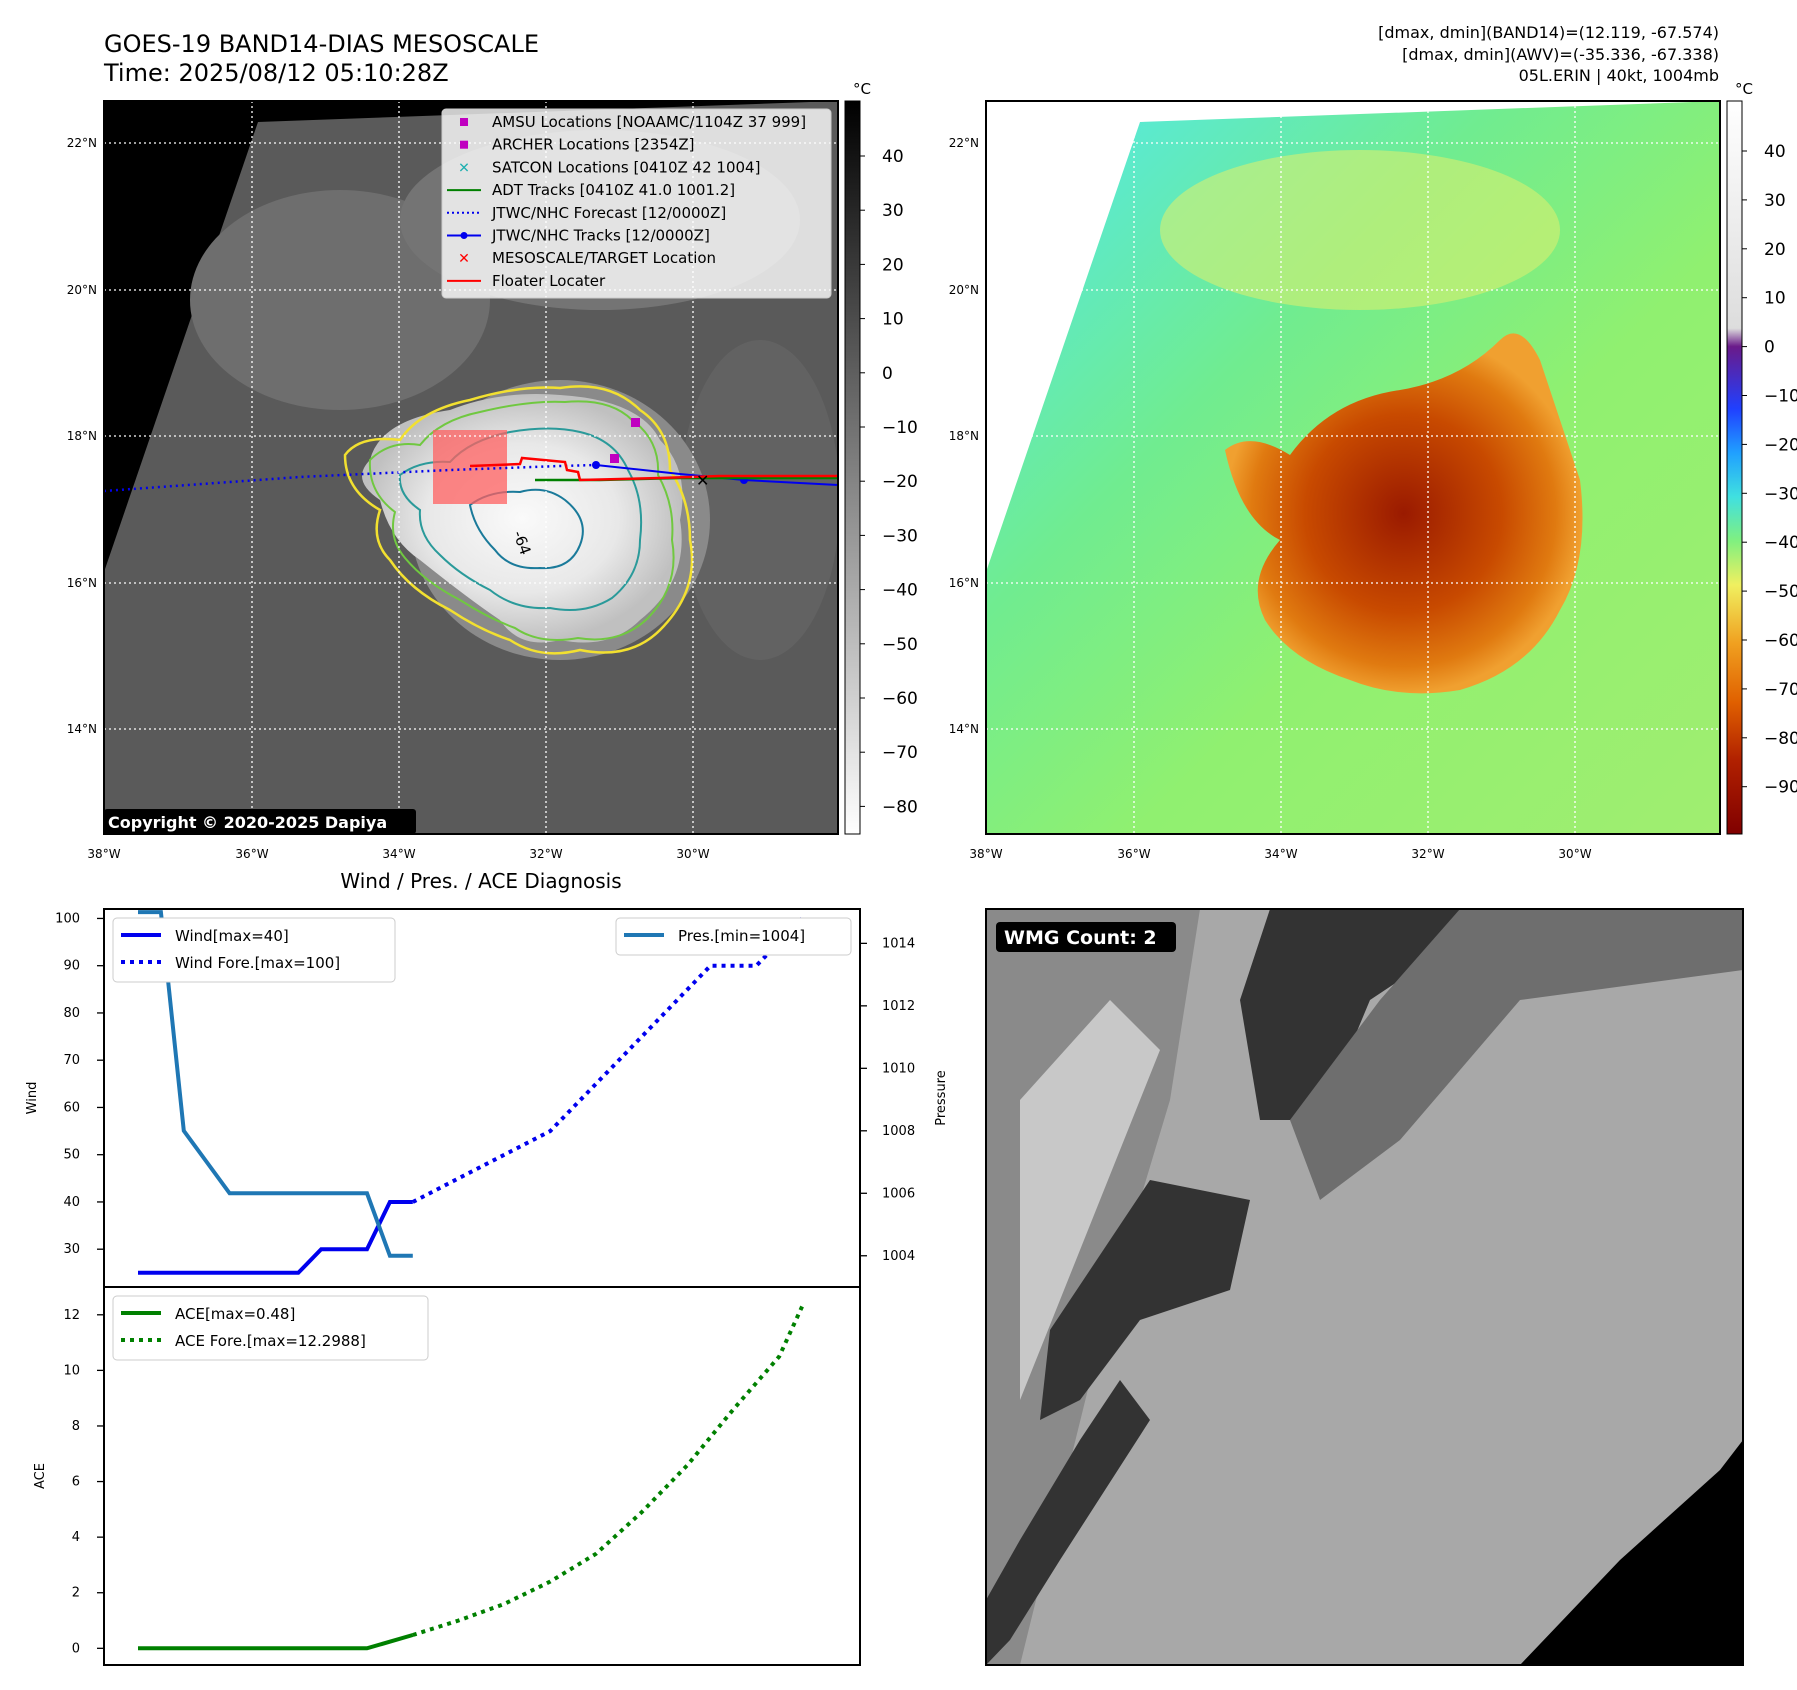  I want to click on diagnosis-title: Wind / Pres. / ACE Diagnosis, so click(480, 881).